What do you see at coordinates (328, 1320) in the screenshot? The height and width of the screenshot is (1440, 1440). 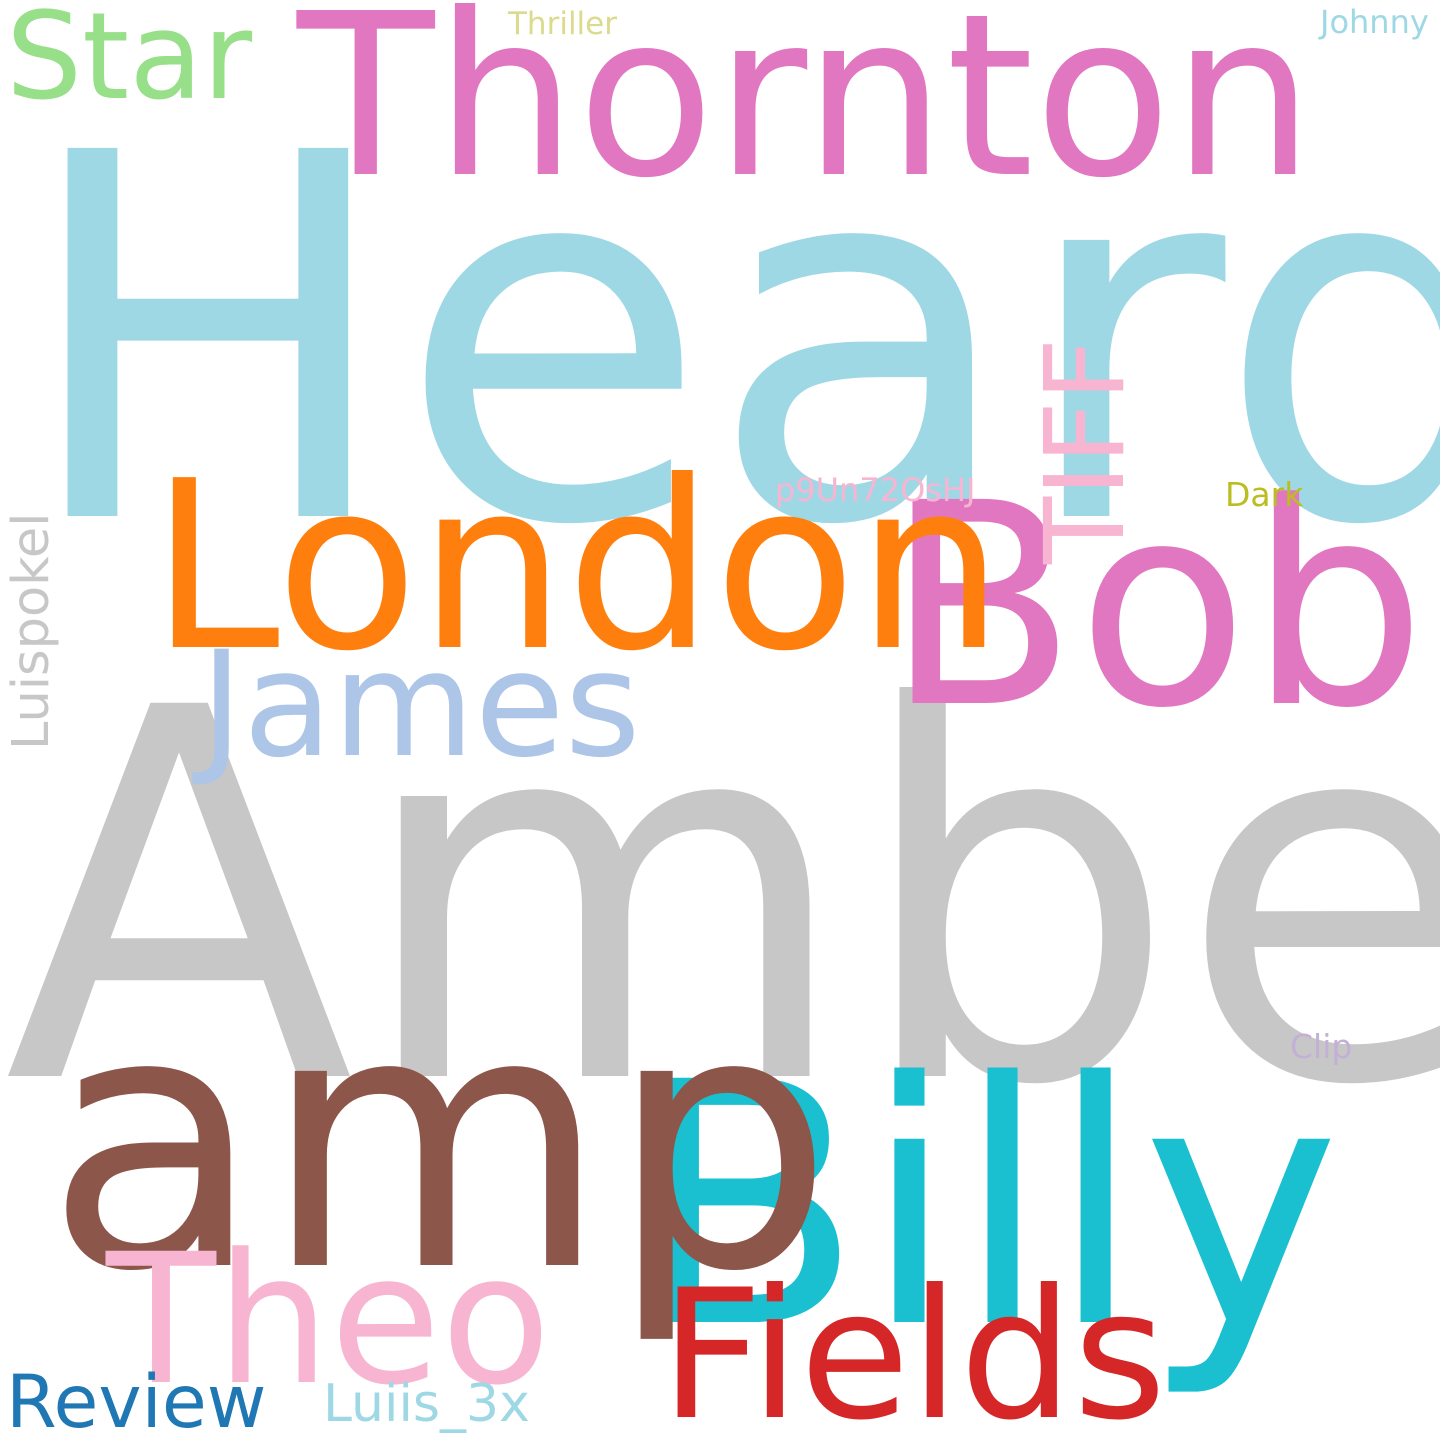 I see `word-theo: Theo` at bounding box center [328, 1320].